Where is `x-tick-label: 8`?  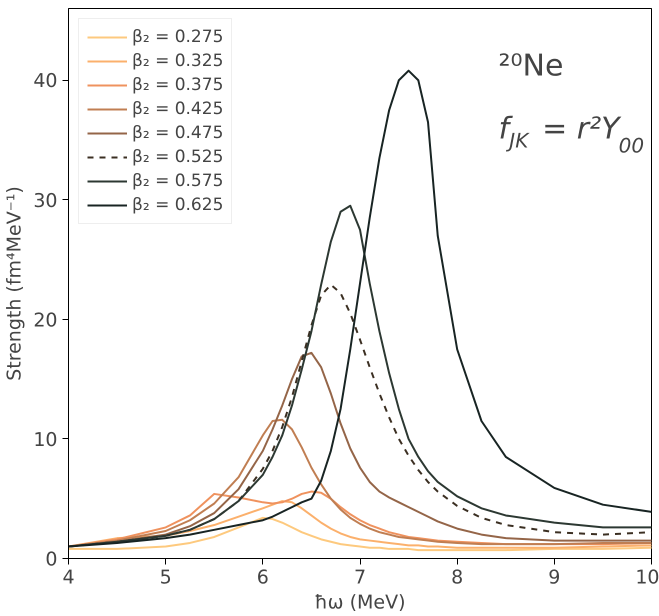 x-tick-label: 8 is located at coordinates (457, 577).